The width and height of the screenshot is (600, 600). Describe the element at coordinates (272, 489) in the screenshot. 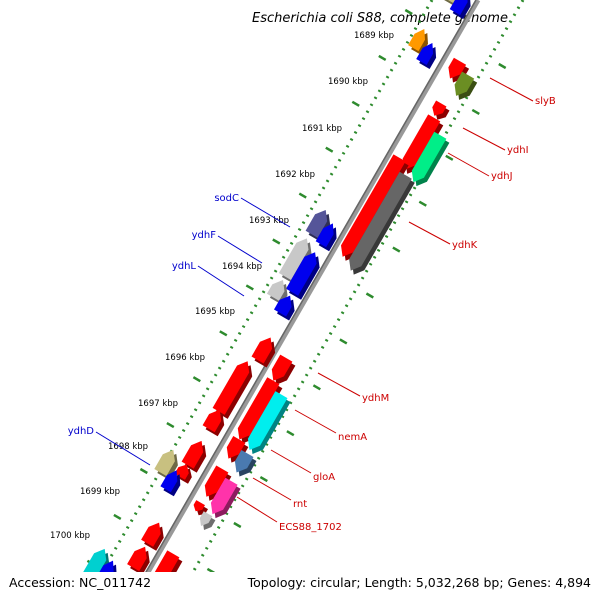

I see `leader-line-rnt` at that location.